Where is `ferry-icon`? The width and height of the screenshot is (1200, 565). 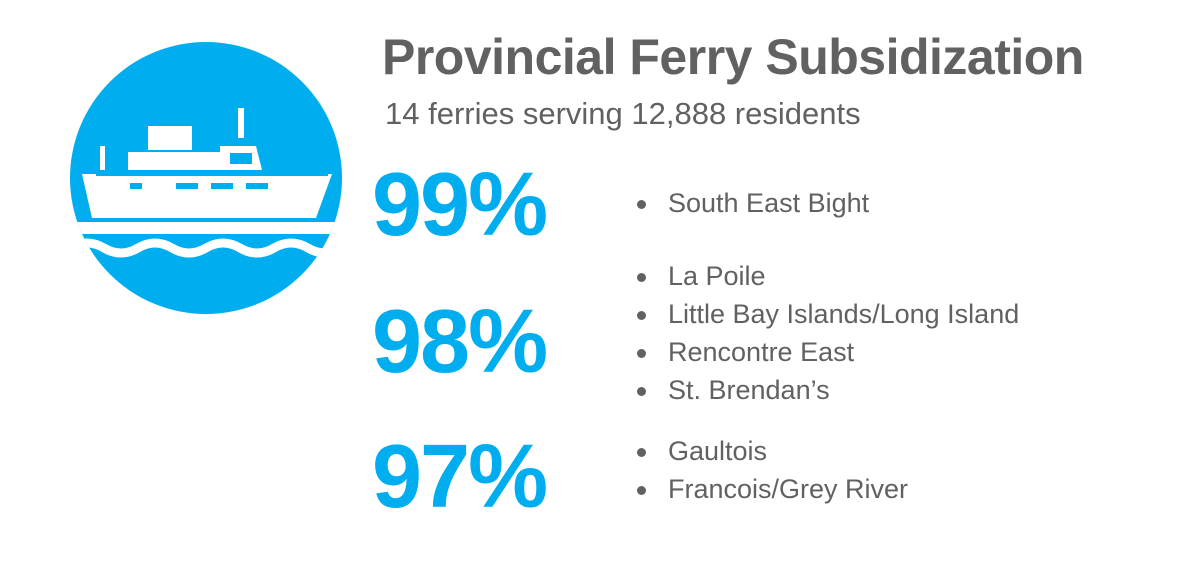 ferry-icon is located at coordinates (206, 178).